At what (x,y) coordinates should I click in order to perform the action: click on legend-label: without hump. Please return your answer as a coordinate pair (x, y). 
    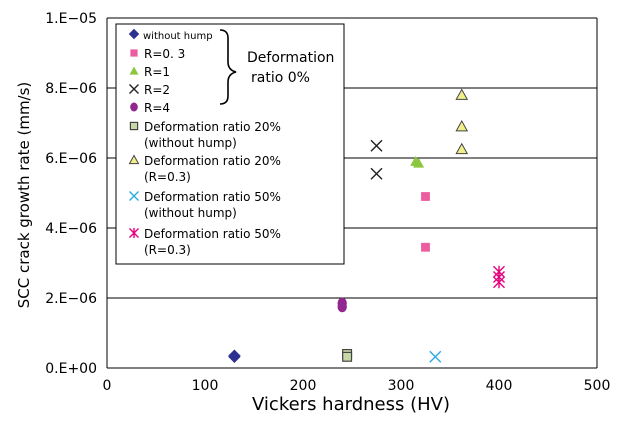
    Looking at the image, I should click on (178, 36).